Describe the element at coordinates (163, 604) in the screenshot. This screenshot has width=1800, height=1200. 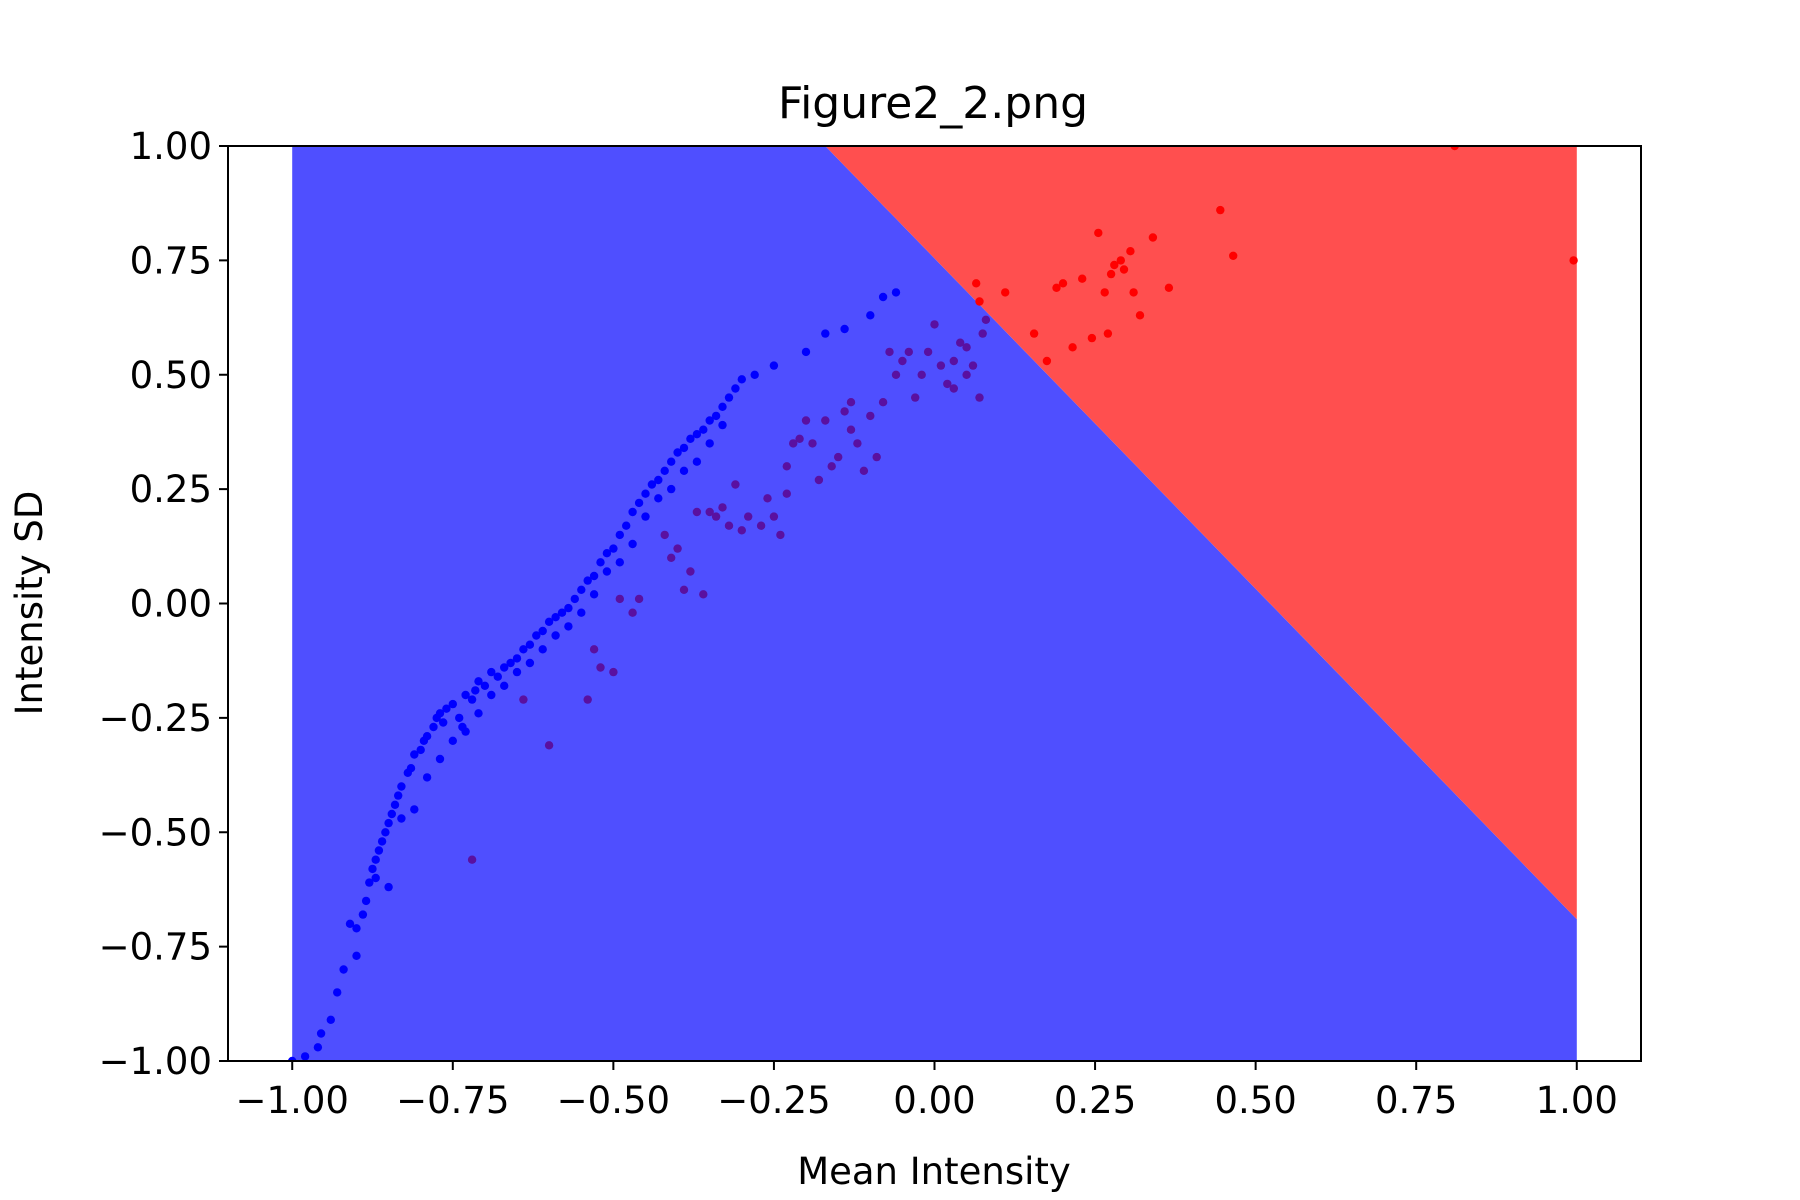
I see `y-axis: −1.00 −0.75 −0.50 −0.25 0.00 0.25 0.50 0.75 1.00` at that location.